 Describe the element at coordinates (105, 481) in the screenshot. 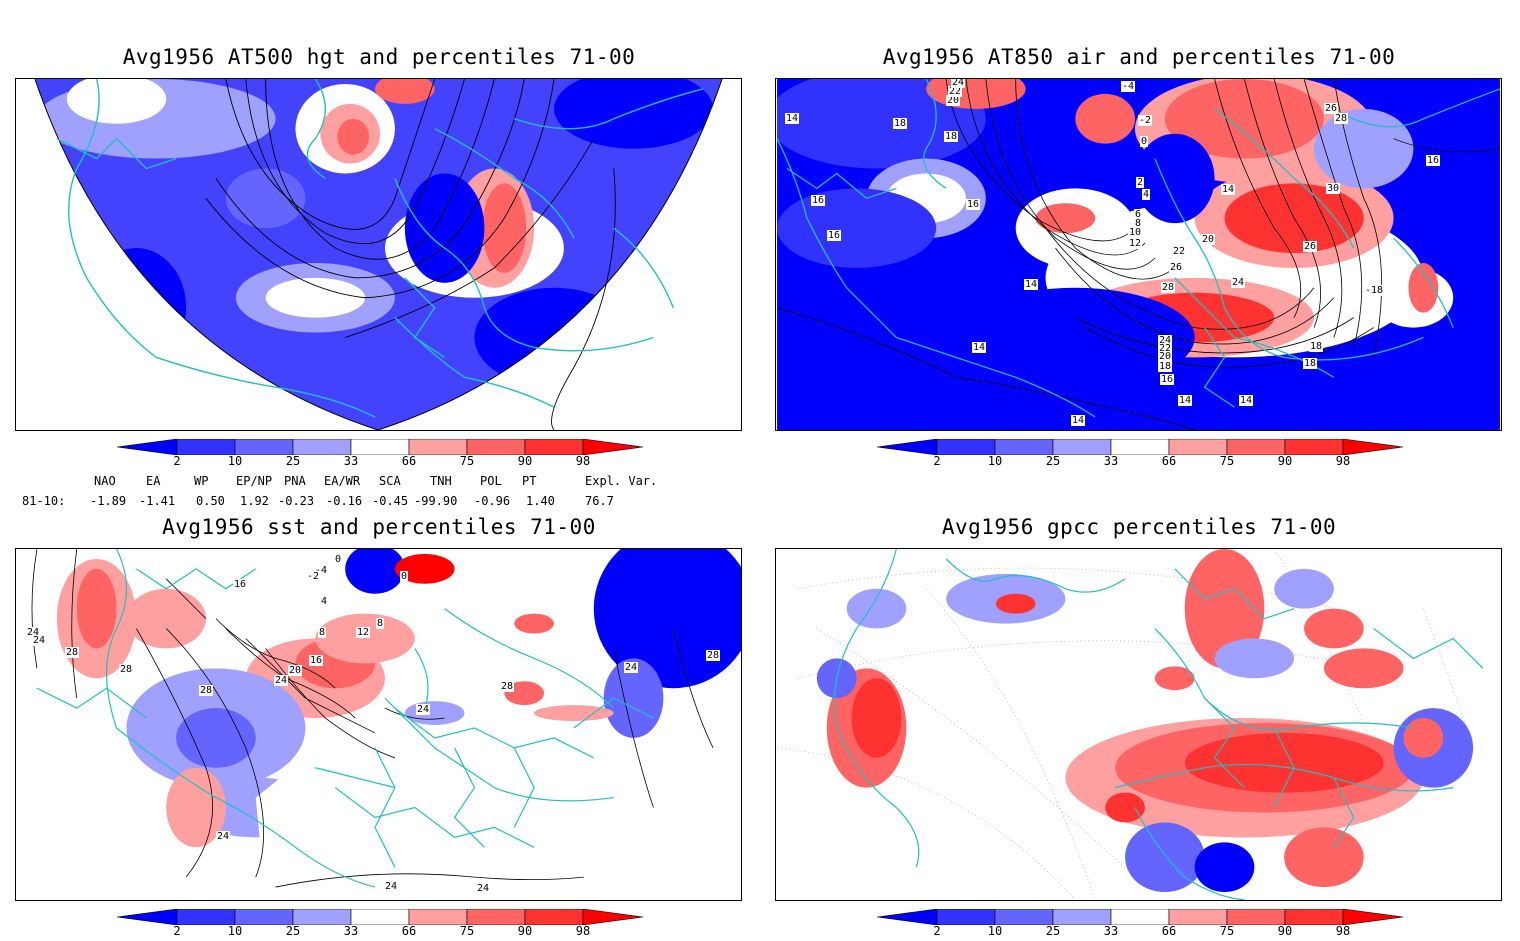

I see `index-header: NAO` at that location.